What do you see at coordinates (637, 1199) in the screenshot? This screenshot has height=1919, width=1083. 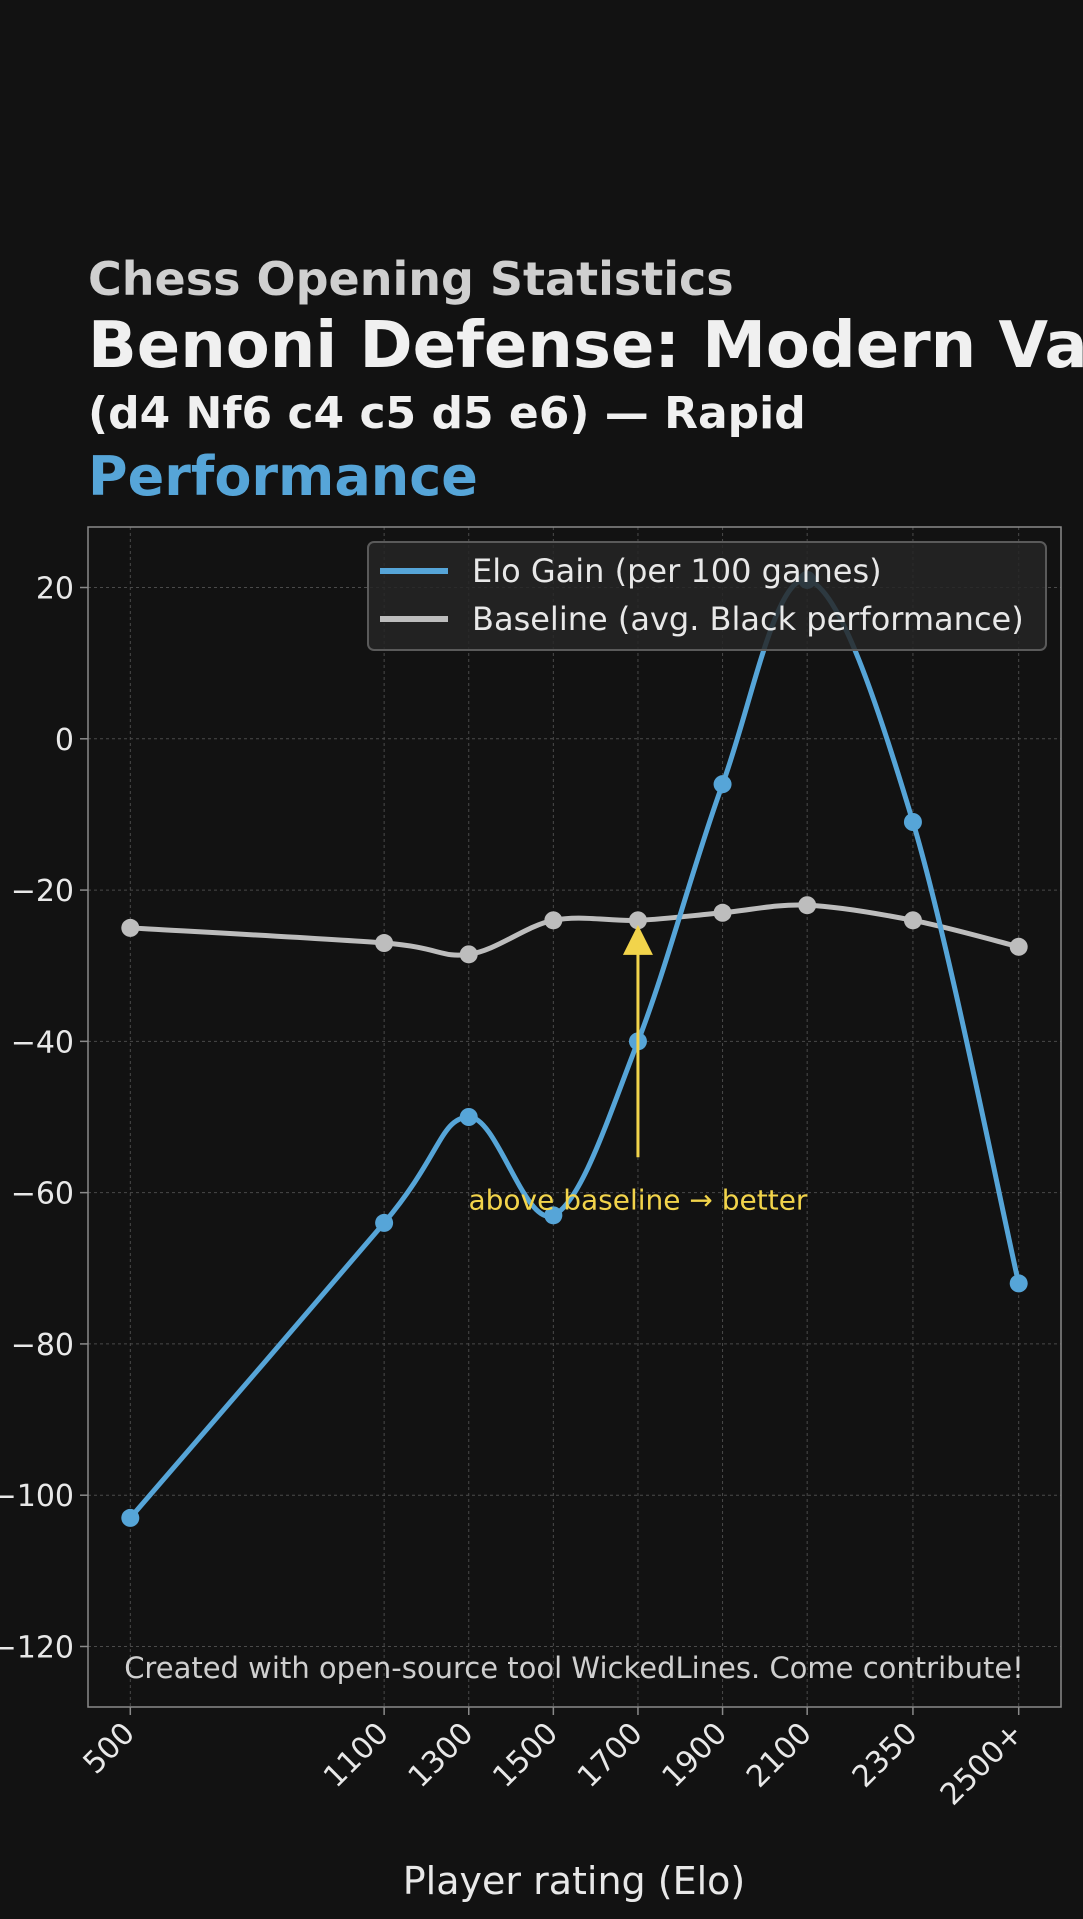 I see `annotation-text: above baseline → better` at bounding box center [637, 1199].